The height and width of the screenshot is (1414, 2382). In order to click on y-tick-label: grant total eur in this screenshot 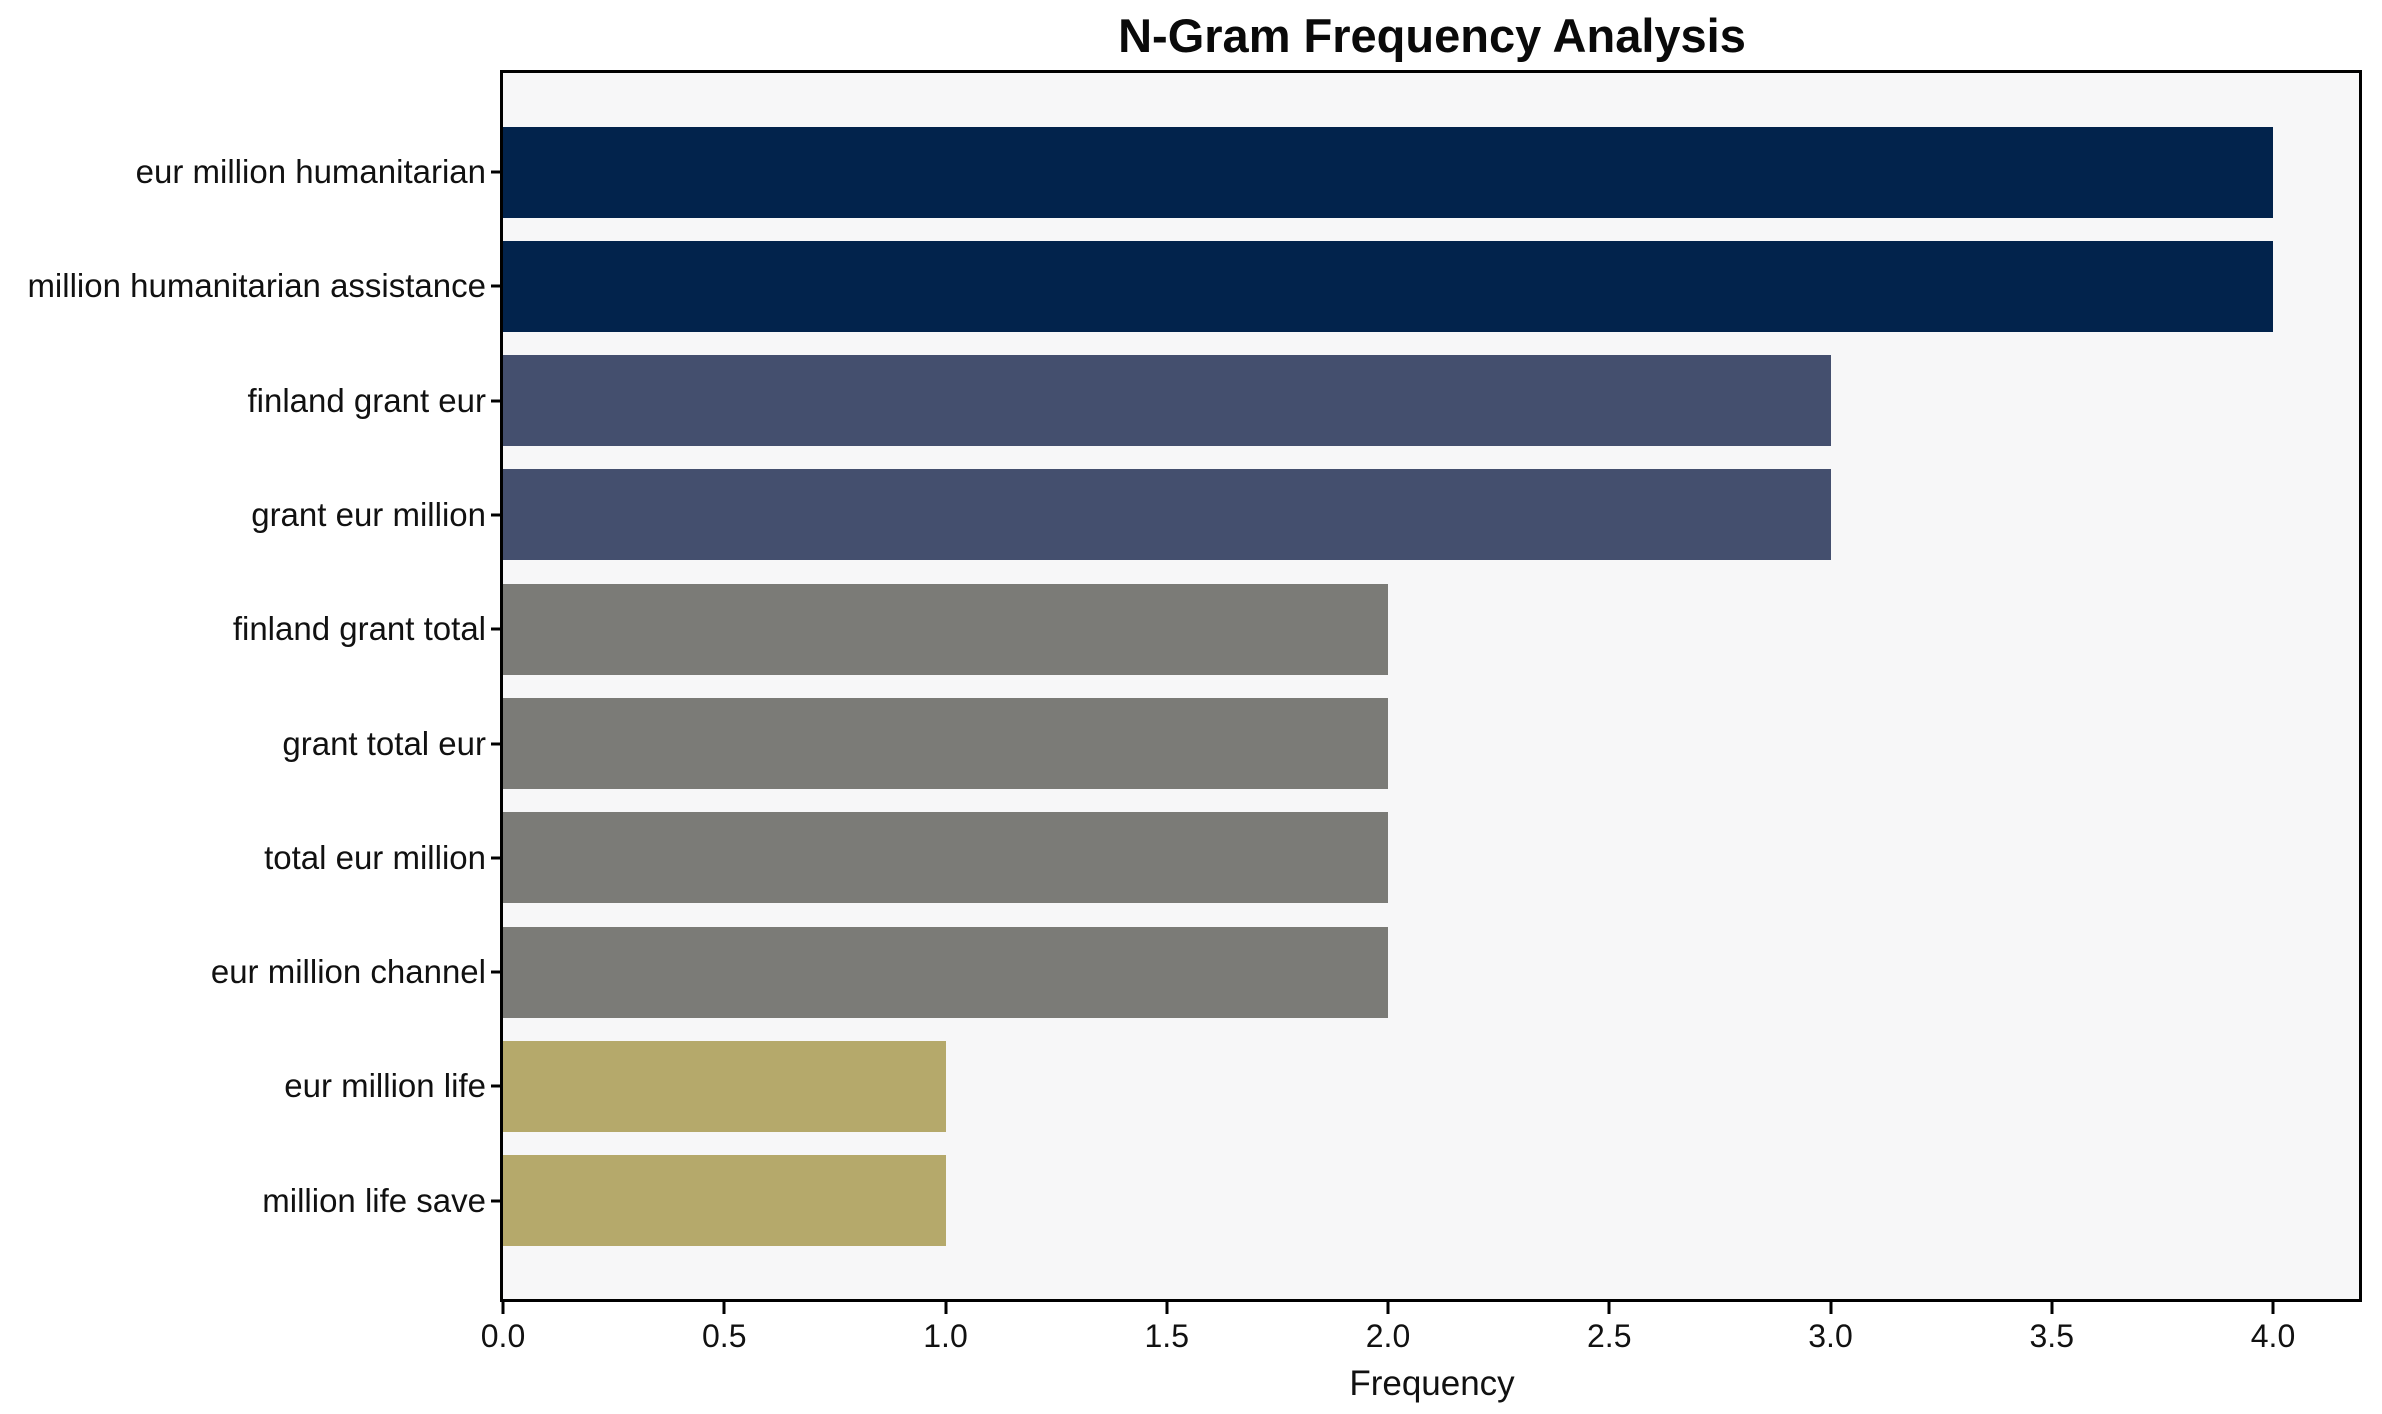, I will do `click(384, 743)`.